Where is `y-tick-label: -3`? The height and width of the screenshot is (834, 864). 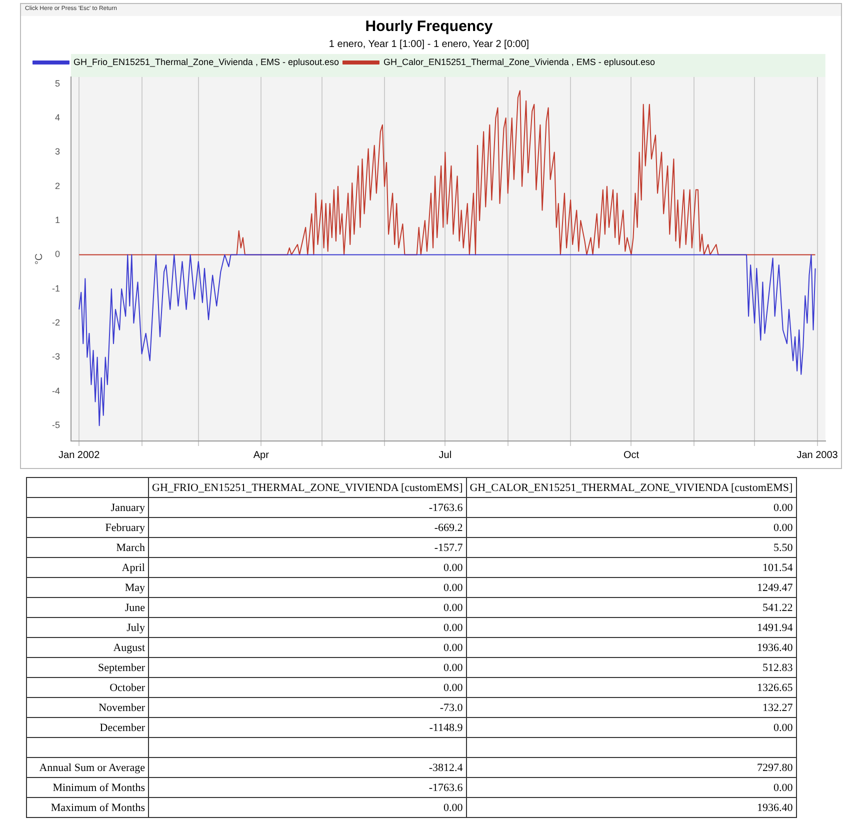
y-tick-label: -3 is located at coordinates (56, 357).